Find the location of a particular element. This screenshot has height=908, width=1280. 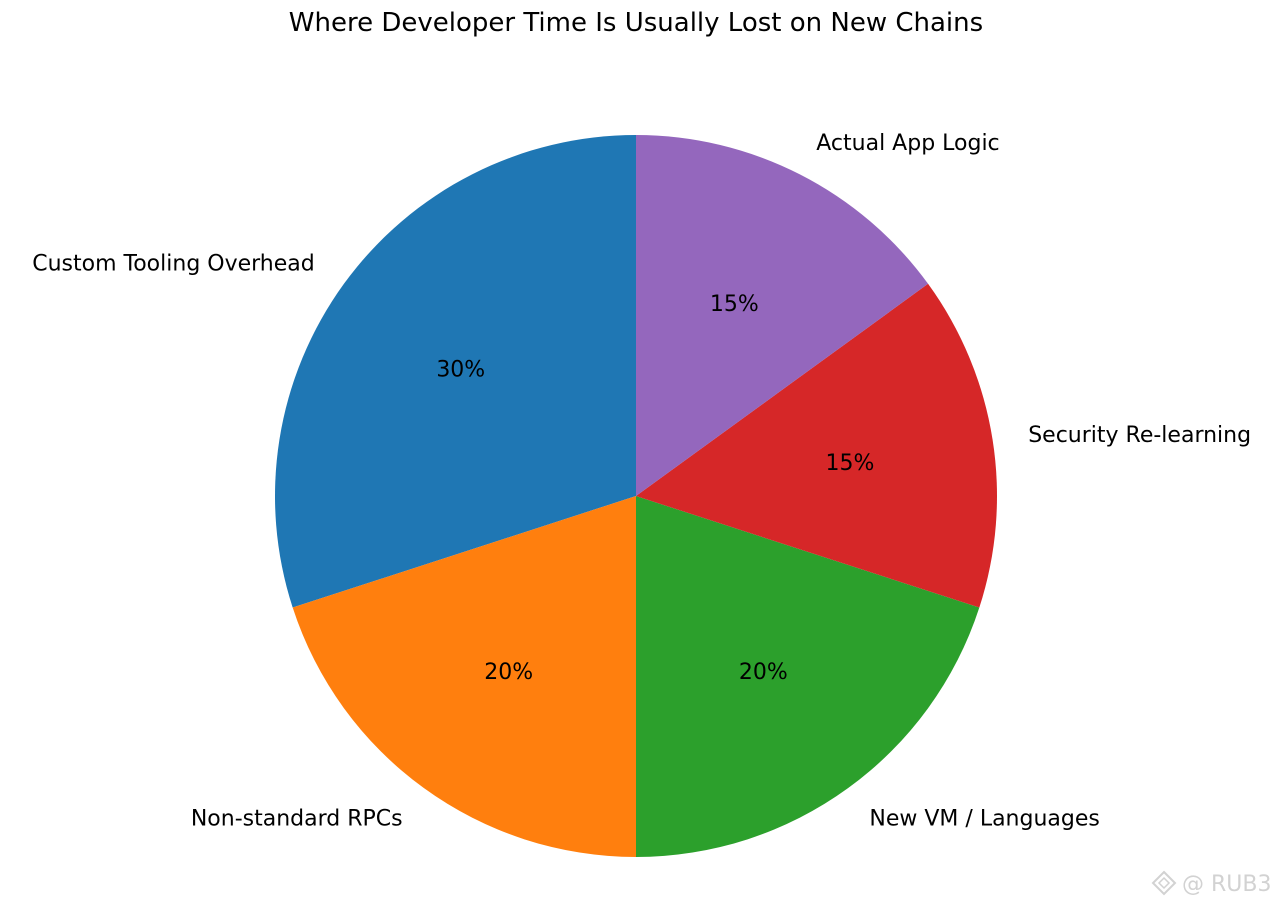

slice-category-label: Custom Tooling Overhead is located at coordinates (173, 264).